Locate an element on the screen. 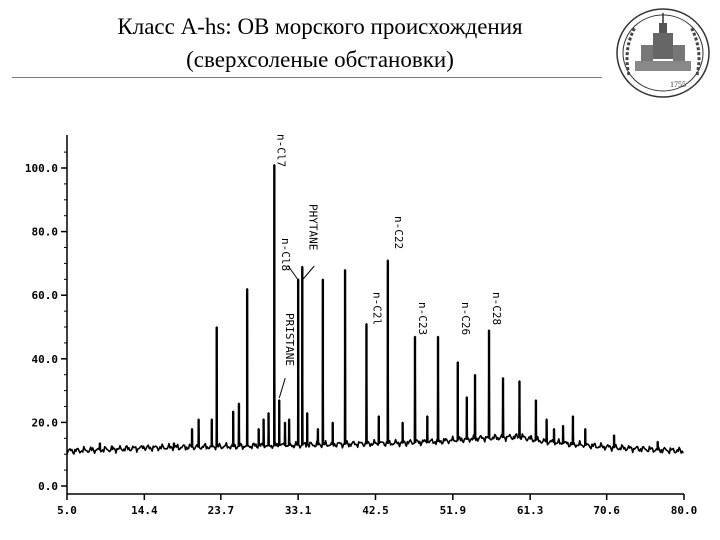 The width and height of the screenshot is (720, 540). peak-label: n-C22 is located at coordinates (398, 232).